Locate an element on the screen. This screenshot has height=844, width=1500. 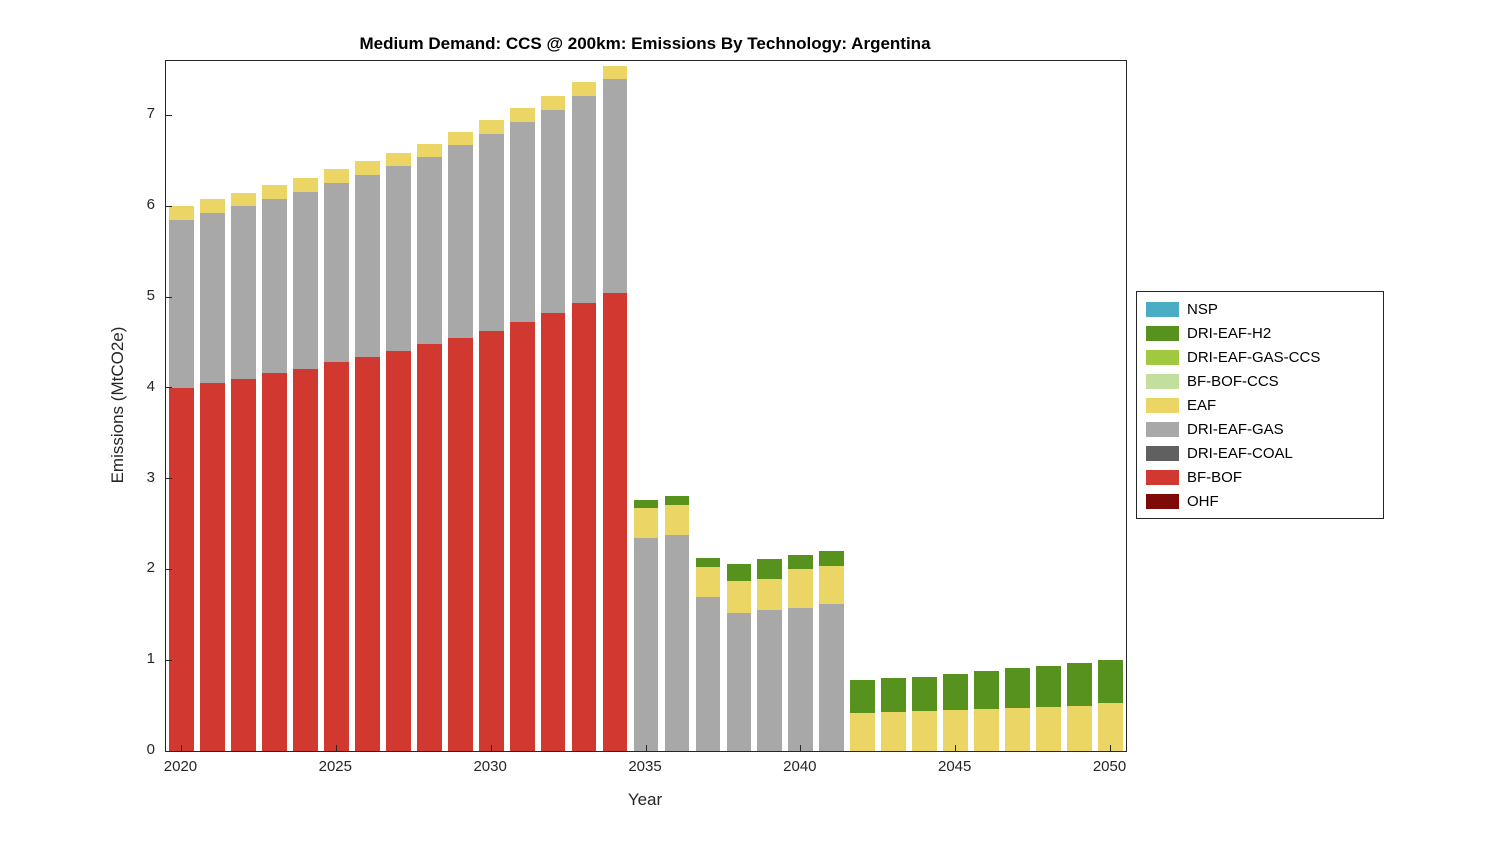
legend-swatch-ohf is located at coordinates (1162, 501).